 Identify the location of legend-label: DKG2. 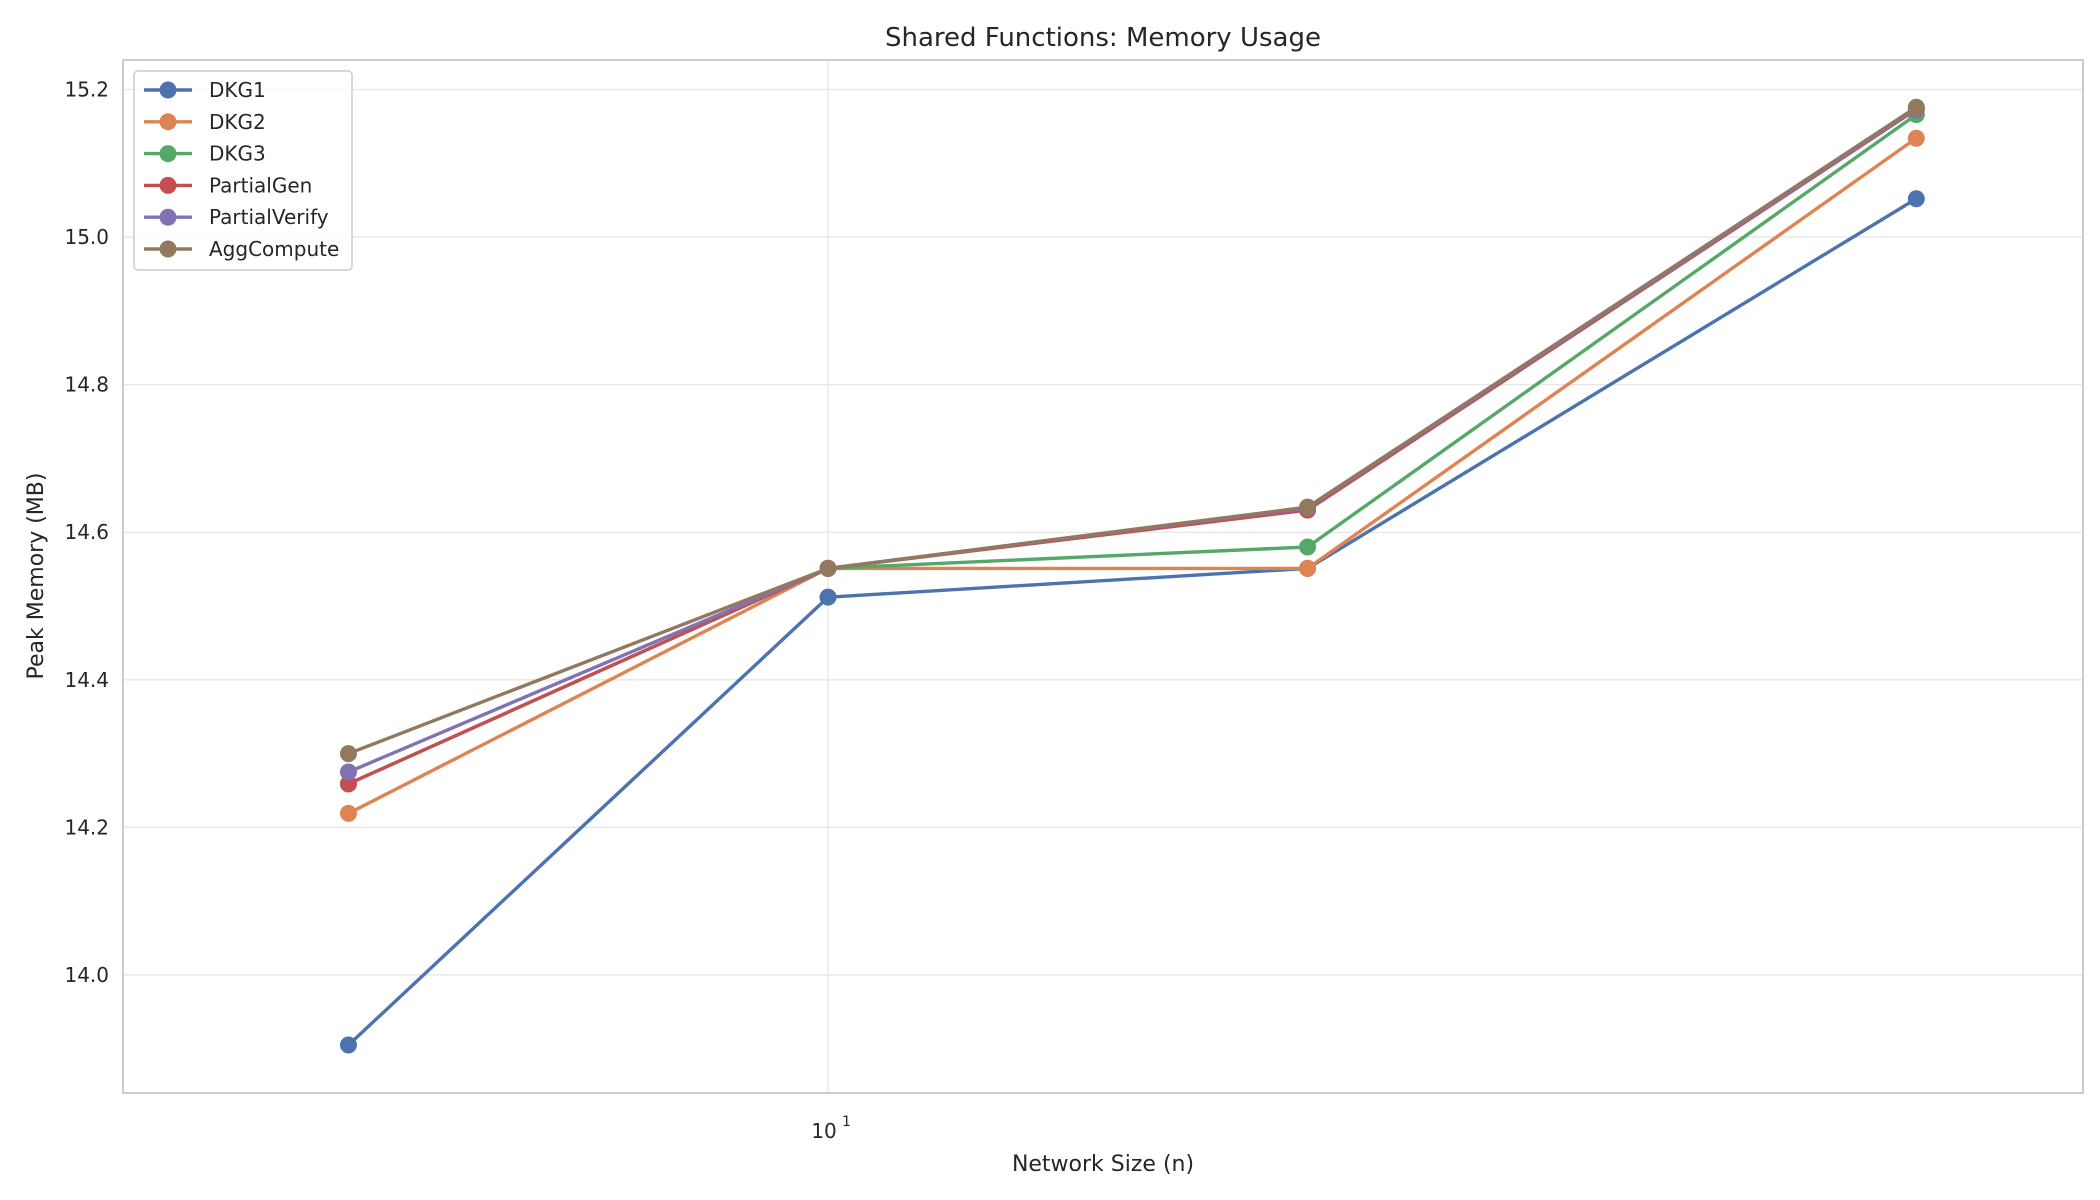
(237, 122).